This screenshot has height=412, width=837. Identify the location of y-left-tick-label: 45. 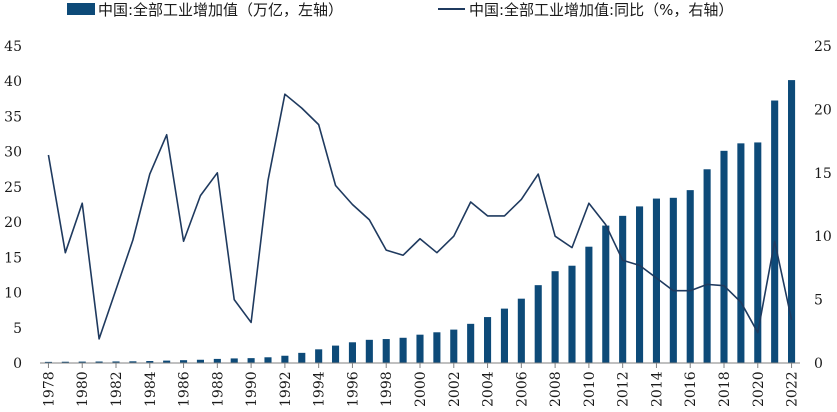
(13, 47).